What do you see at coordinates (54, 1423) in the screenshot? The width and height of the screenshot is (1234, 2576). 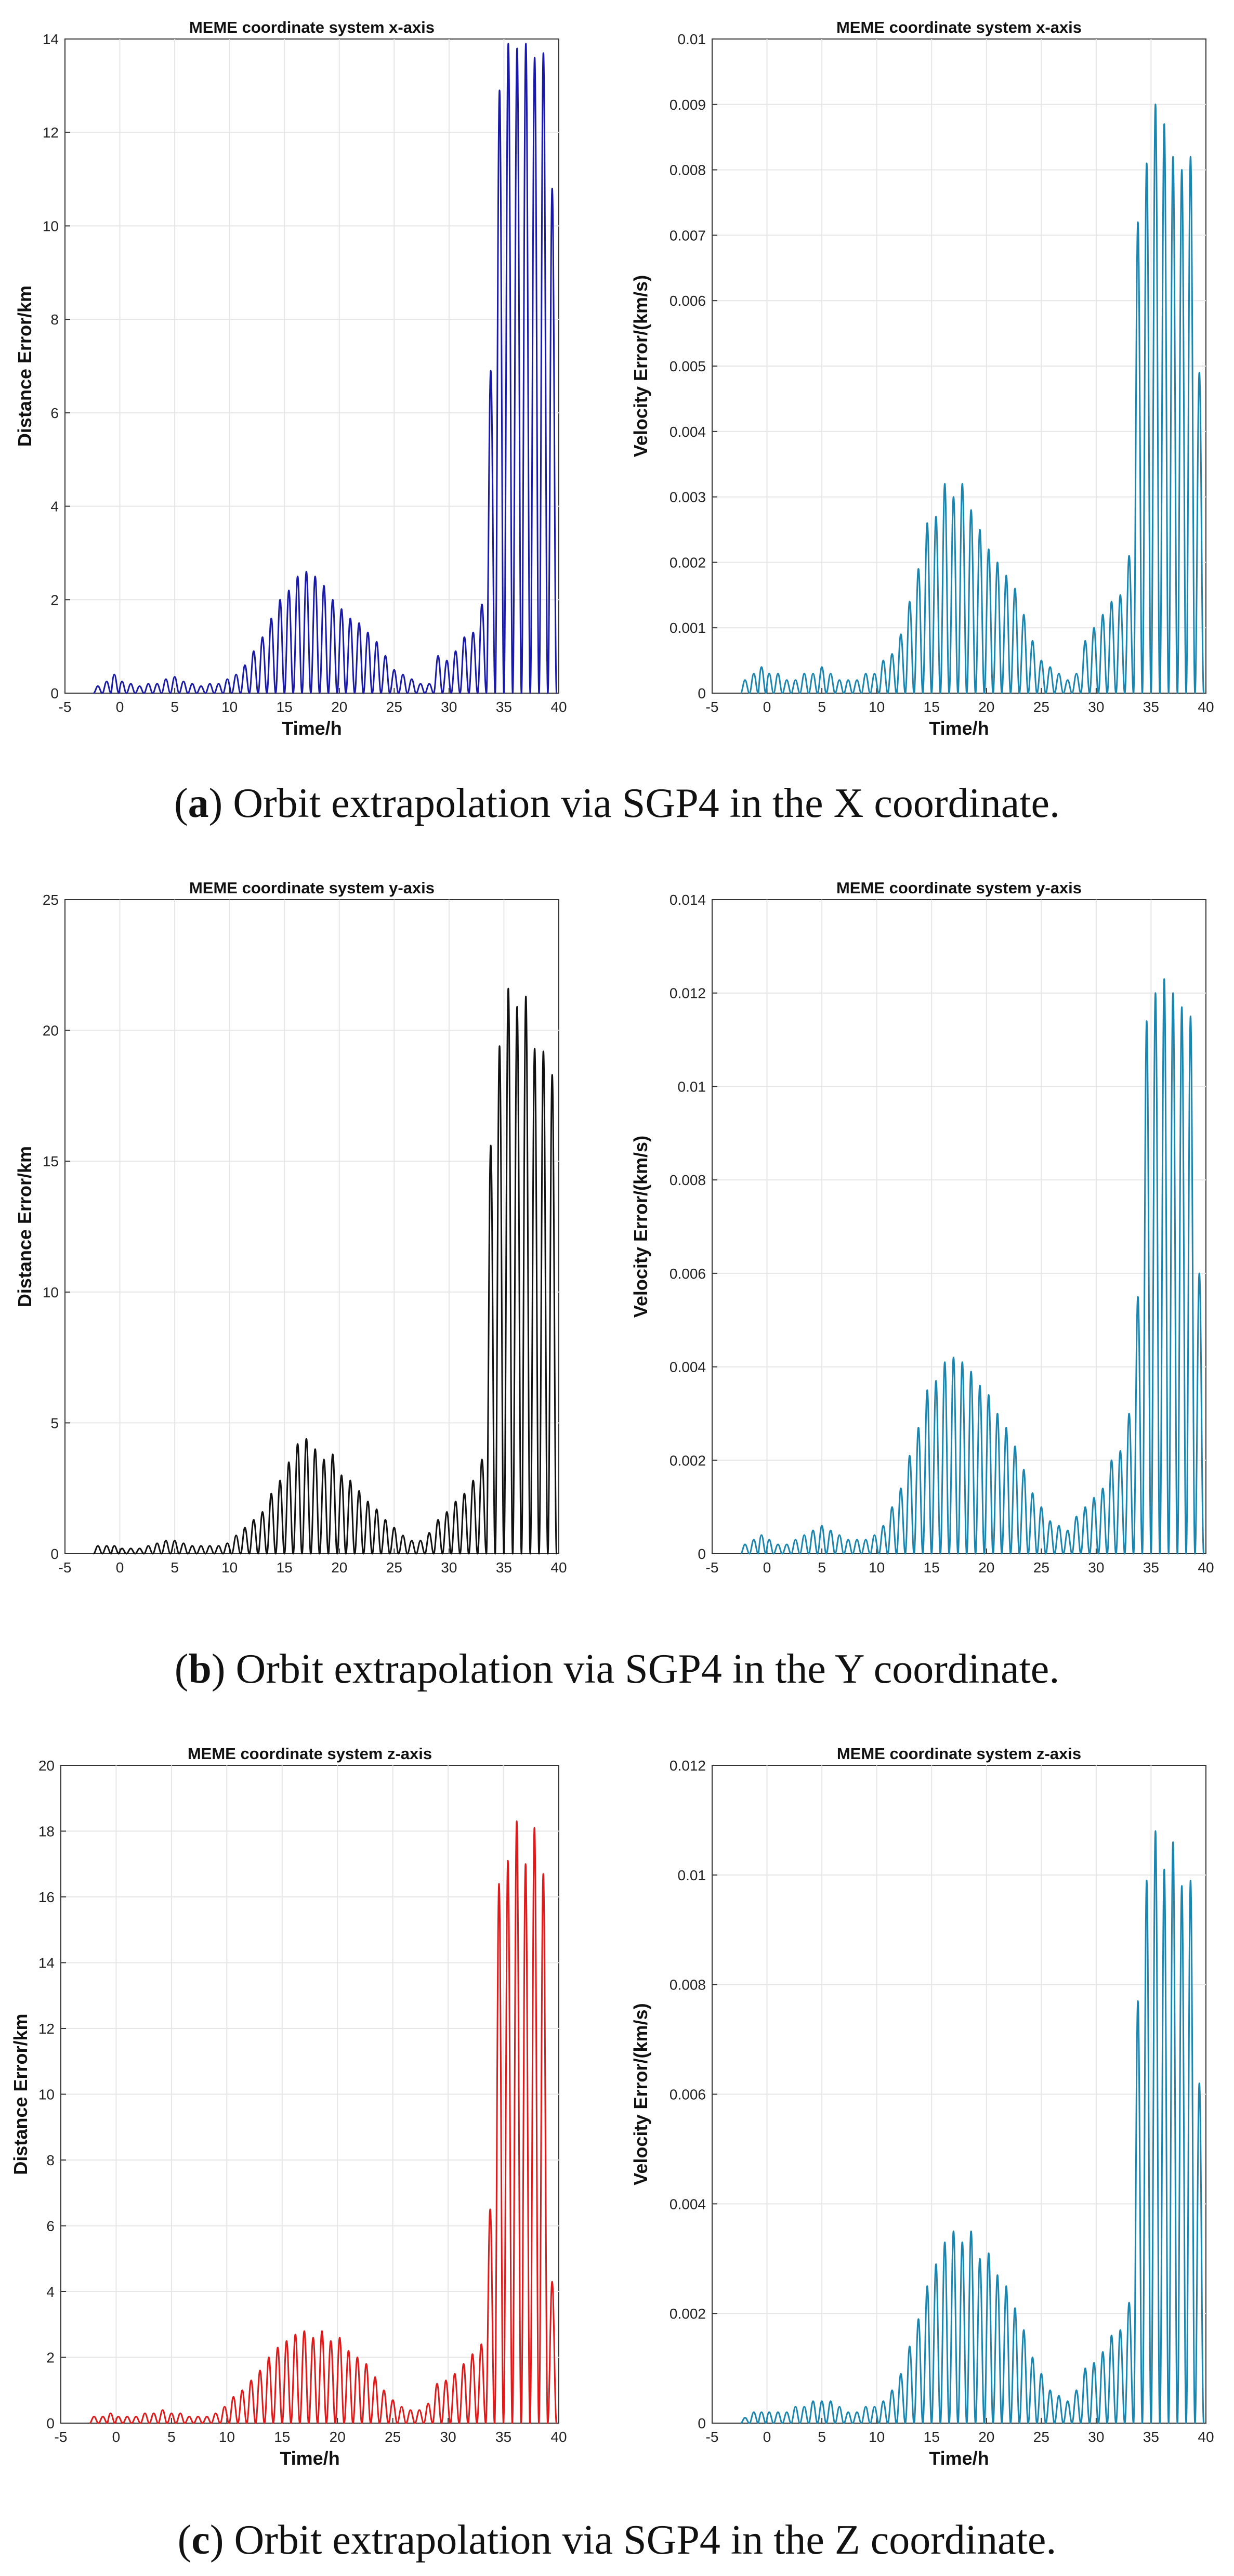 I see `y-tick-label: 5` at bounding box center [54, 1423].